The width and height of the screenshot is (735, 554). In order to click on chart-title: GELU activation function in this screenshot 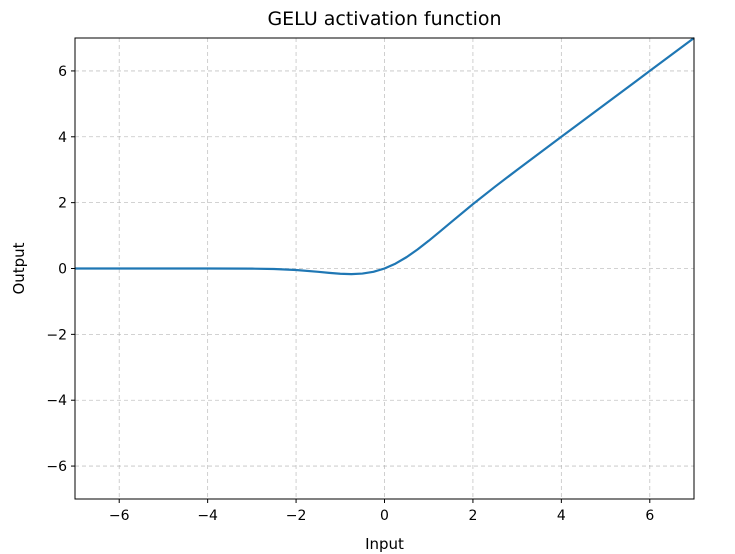, I will do `click(384, 19)`.